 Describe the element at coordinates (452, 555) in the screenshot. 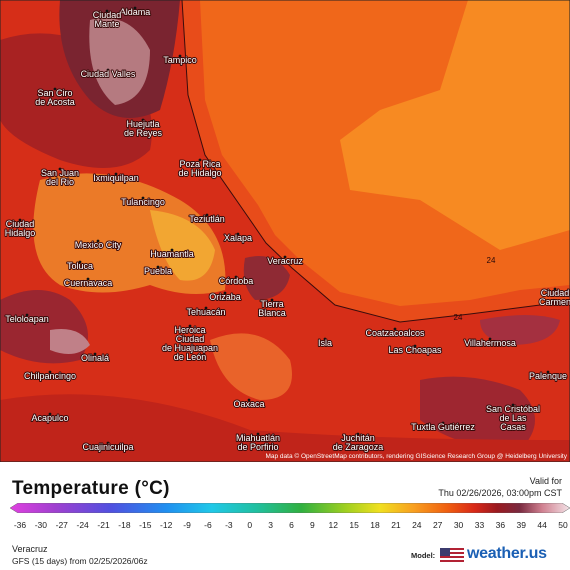

I see `us-flag` at that location.